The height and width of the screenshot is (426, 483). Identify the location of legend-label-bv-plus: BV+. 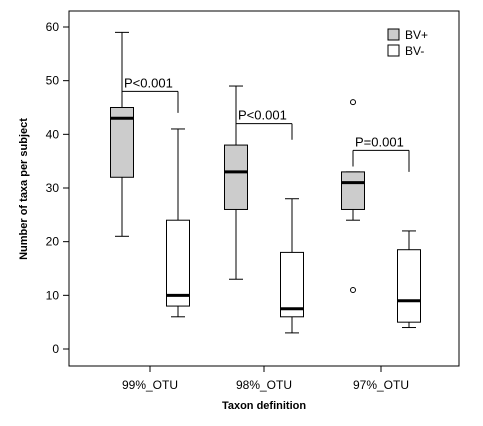
(416, 35).